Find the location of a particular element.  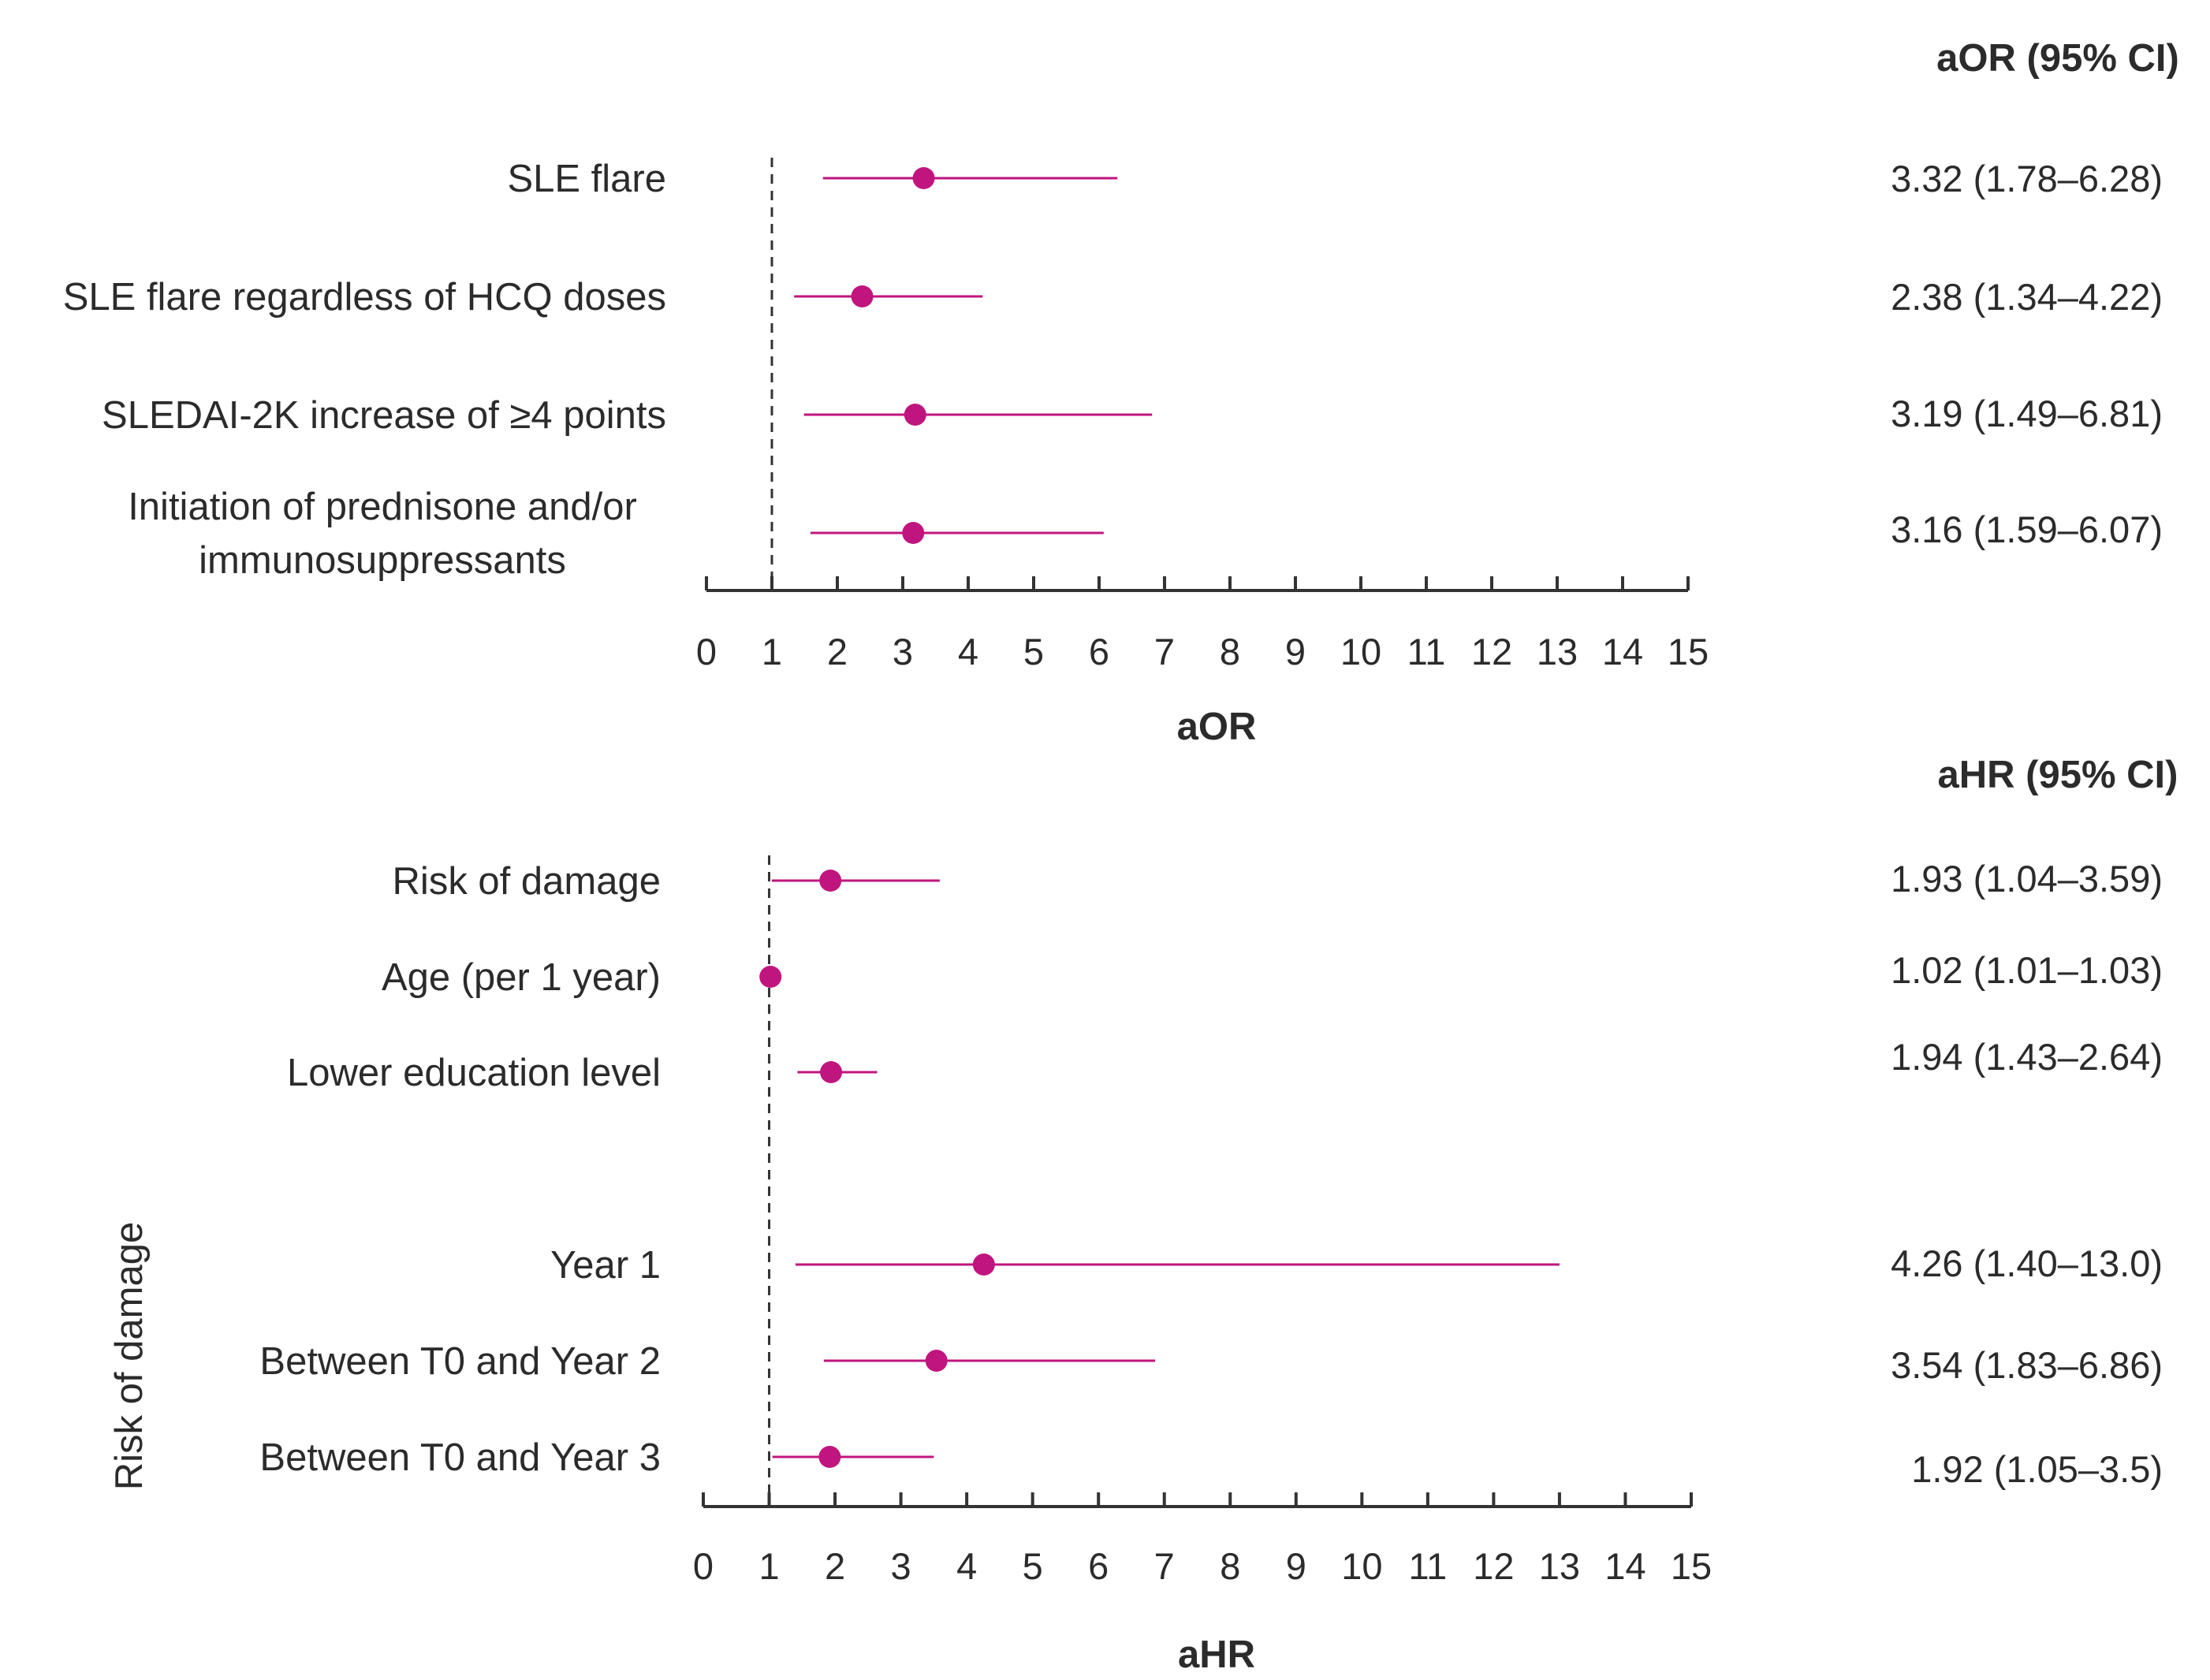

ahr-row: Age (per 1 year) 1.02 (1.01–1.03) is located at coordinates (1272, 974).